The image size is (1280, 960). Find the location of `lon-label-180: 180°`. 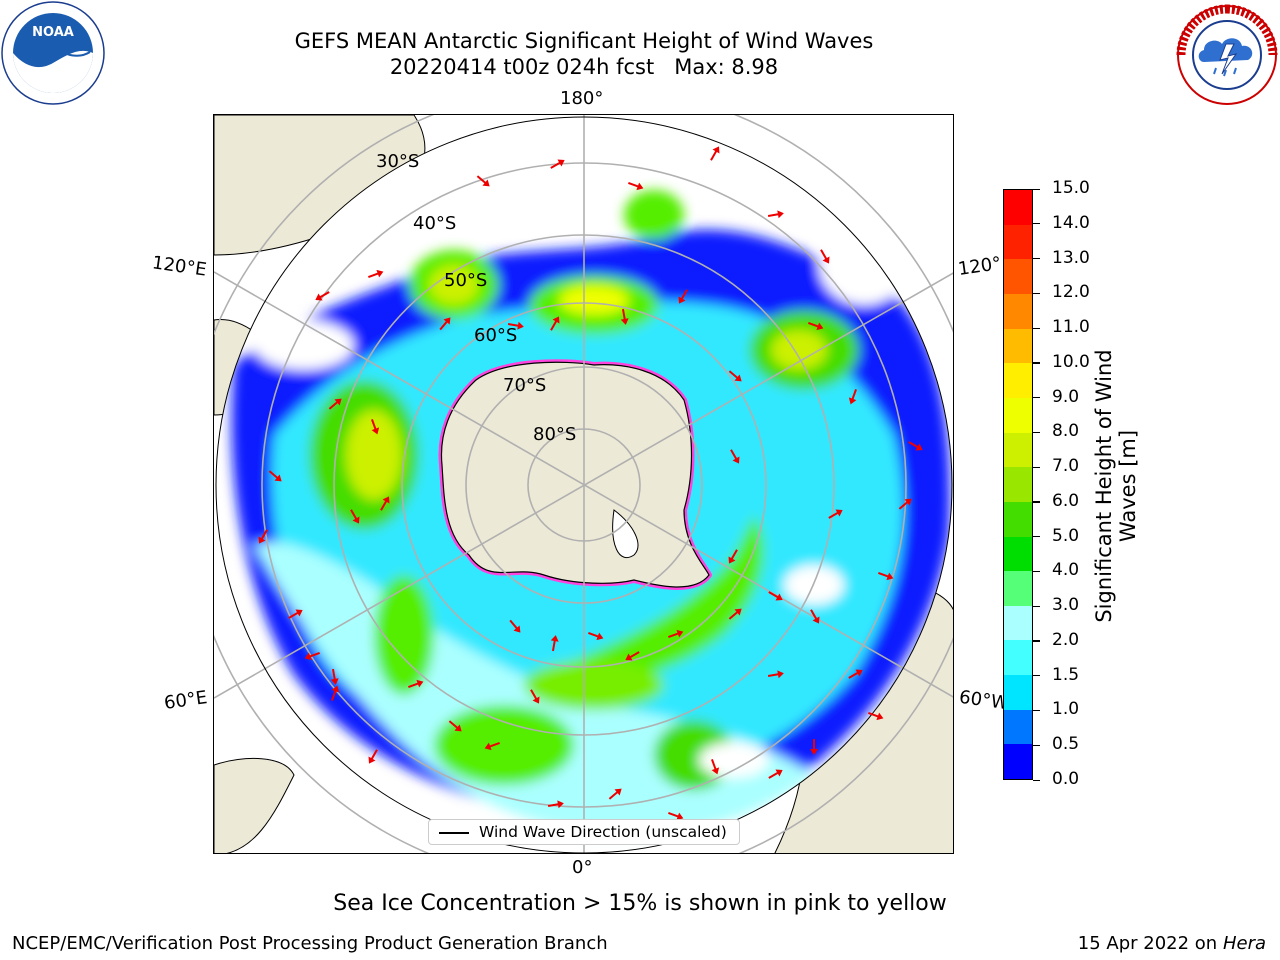

lon-label-180: 180° is located at coordinates (582, 98).